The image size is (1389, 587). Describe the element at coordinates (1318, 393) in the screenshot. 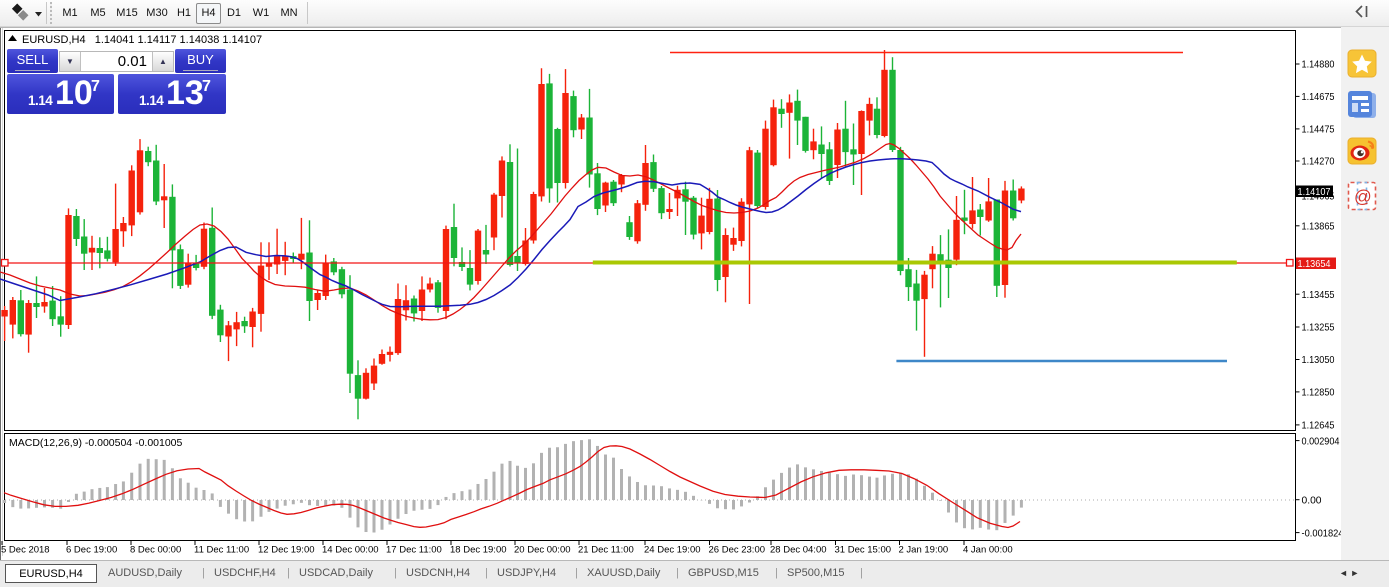

I see `svg-text: 1.12850` at that location.